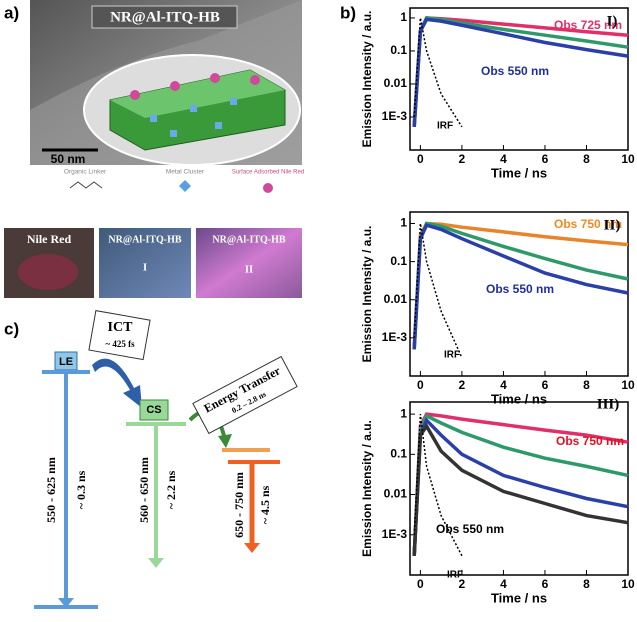 This screenshot has height=622, width=637. What do you see at coordinates (68, 159) in the screenshot?
I see `scale-label: 50 nm` at bounding box center [68, 159].